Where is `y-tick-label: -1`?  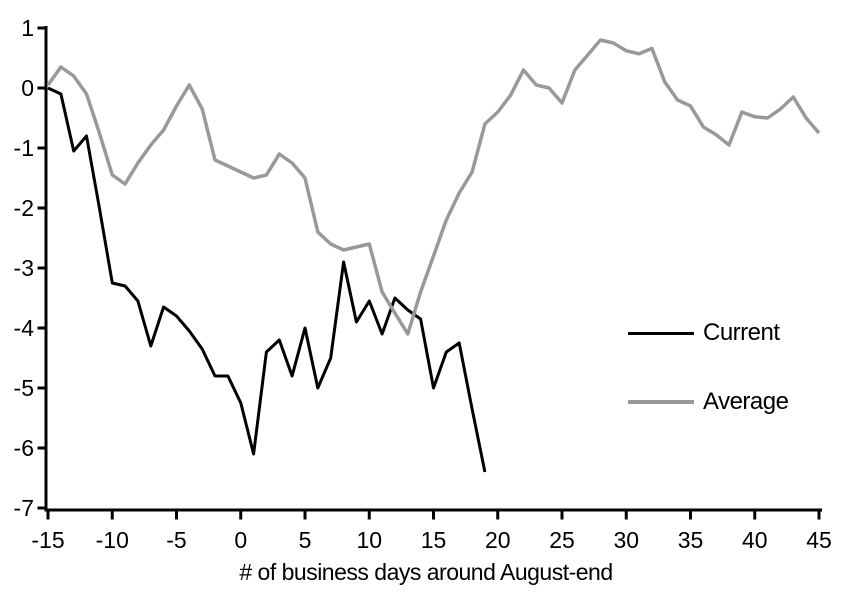 y-tick-label: -1 is located at coordinates (24, 148).